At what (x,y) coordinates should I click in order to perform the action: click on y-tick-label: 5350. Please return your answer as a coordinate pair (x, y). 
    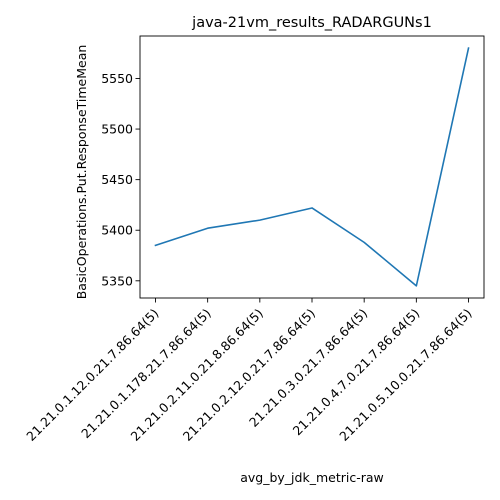
    Looking at the image, I should click on (117, 280).